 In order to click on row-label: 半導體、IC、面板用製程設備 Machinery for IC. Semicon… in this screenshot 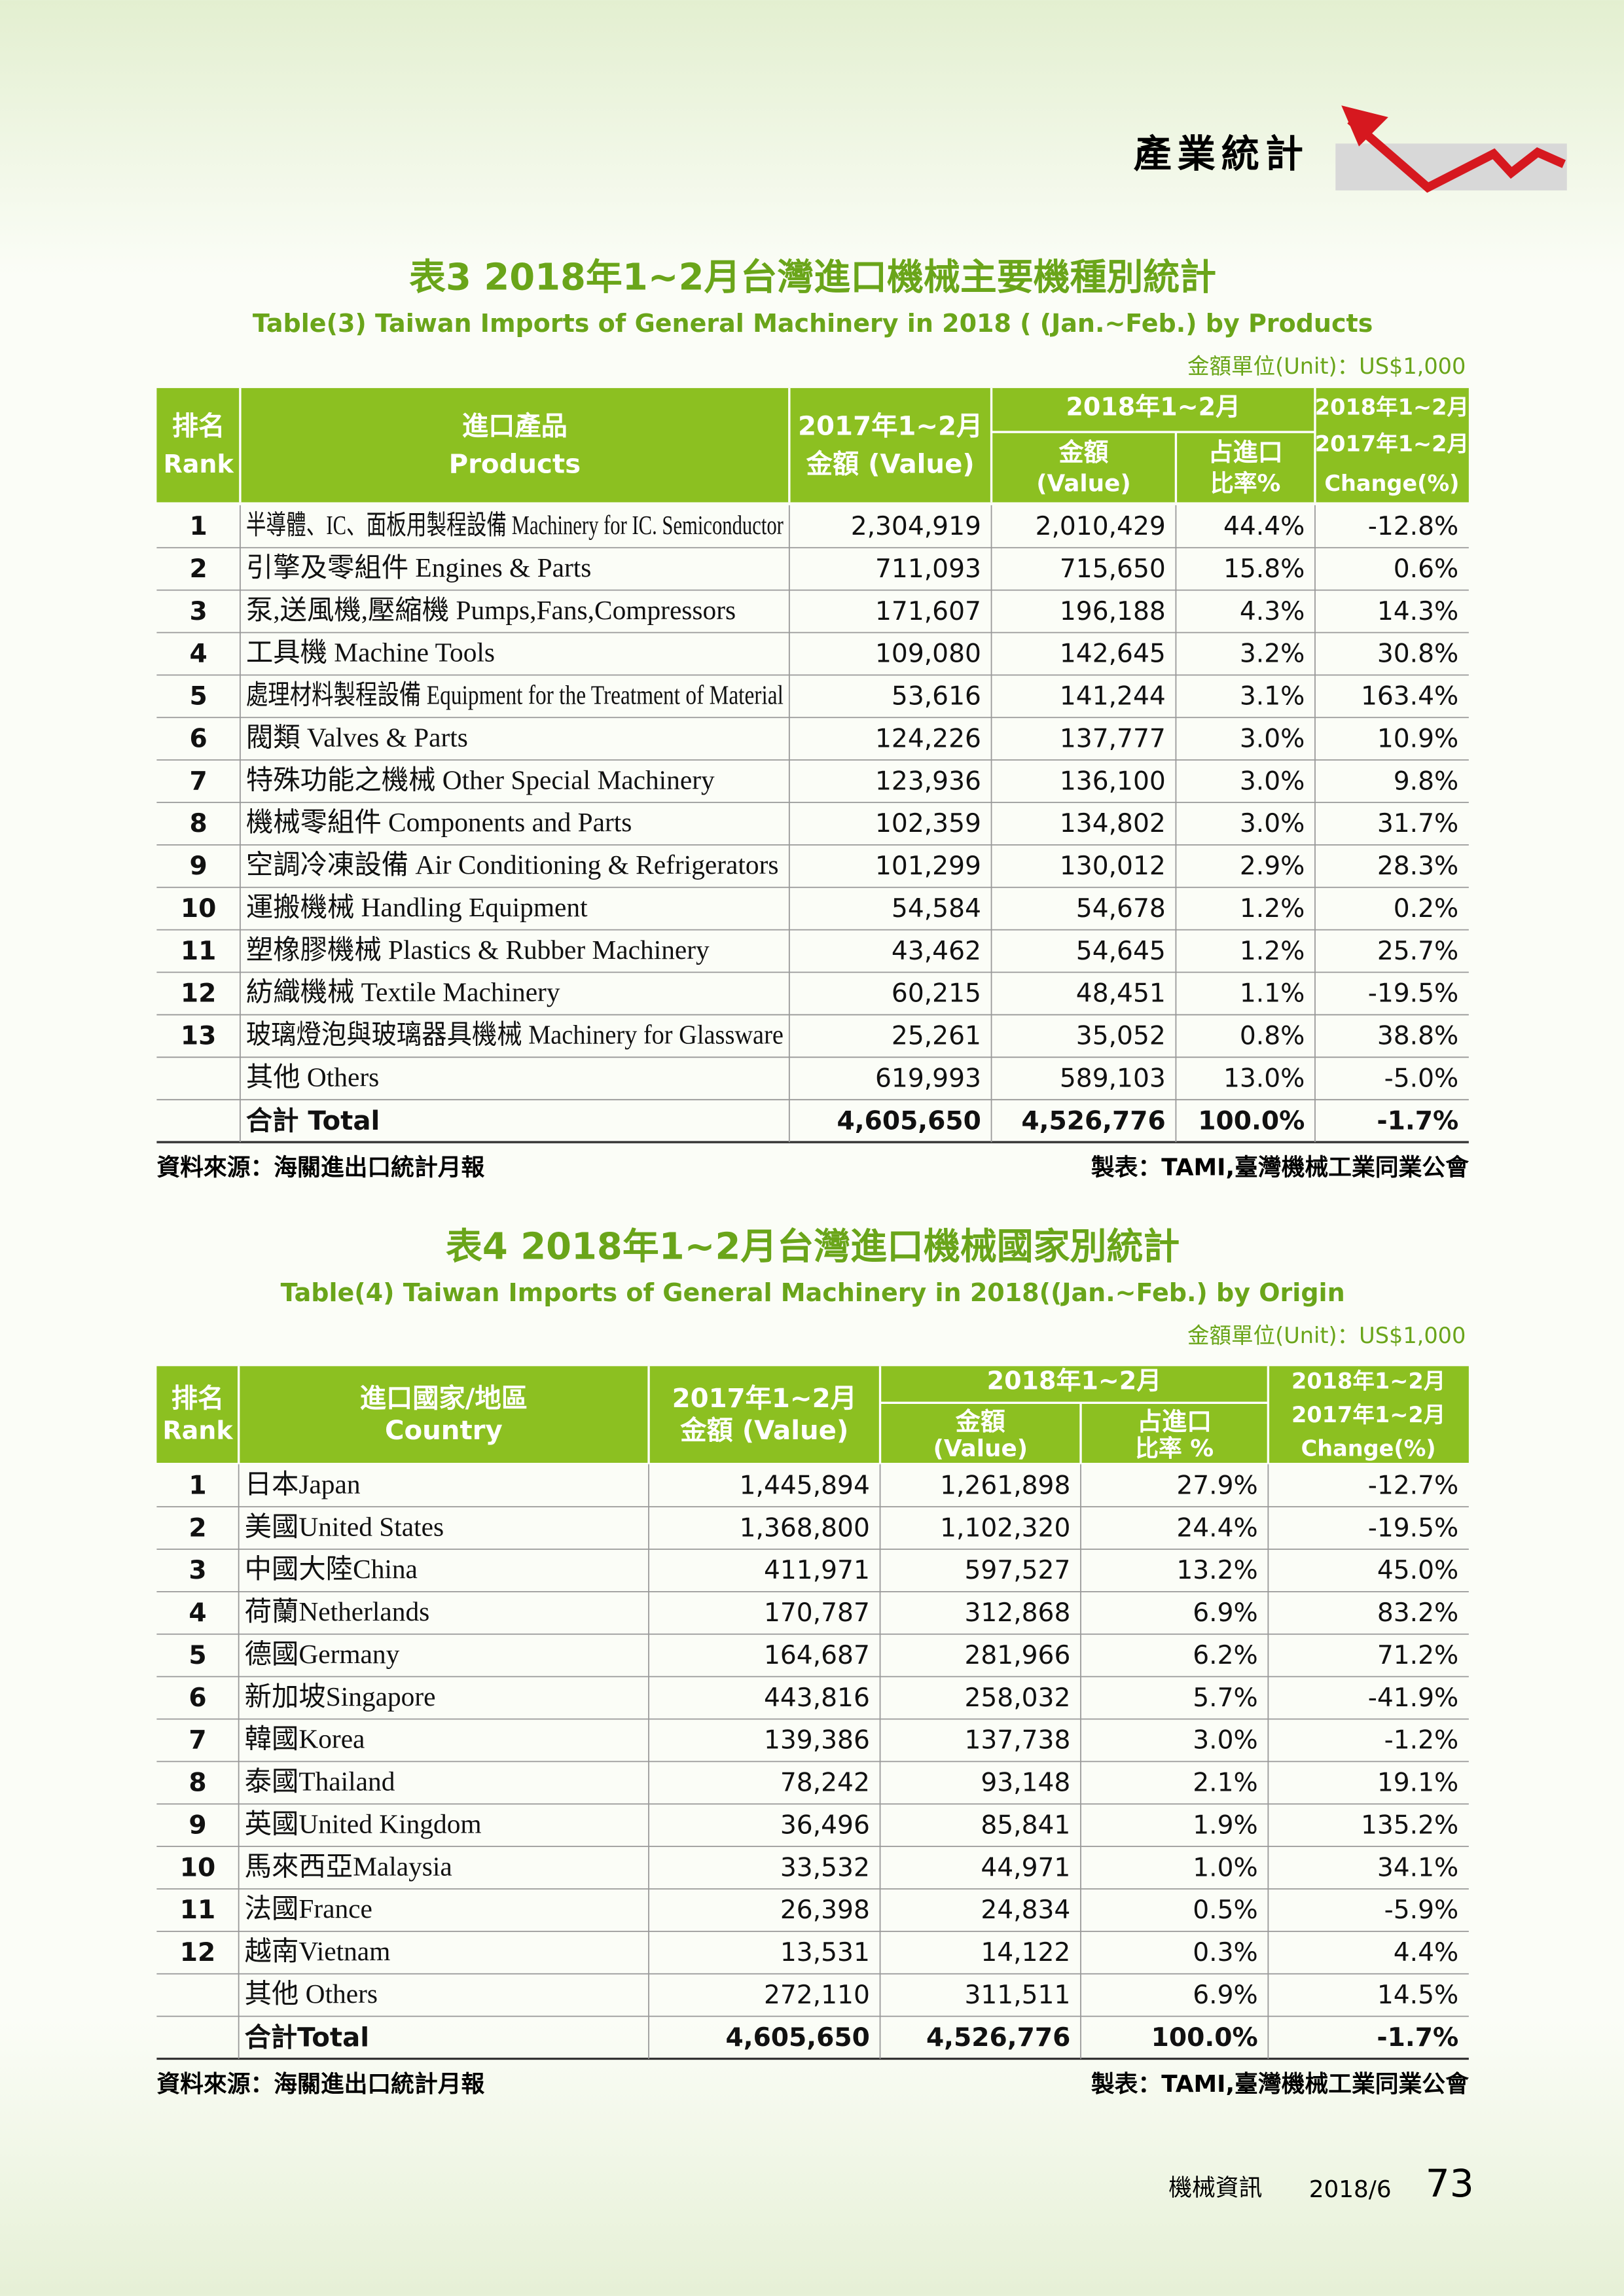, I will do `click(515, 525)`.